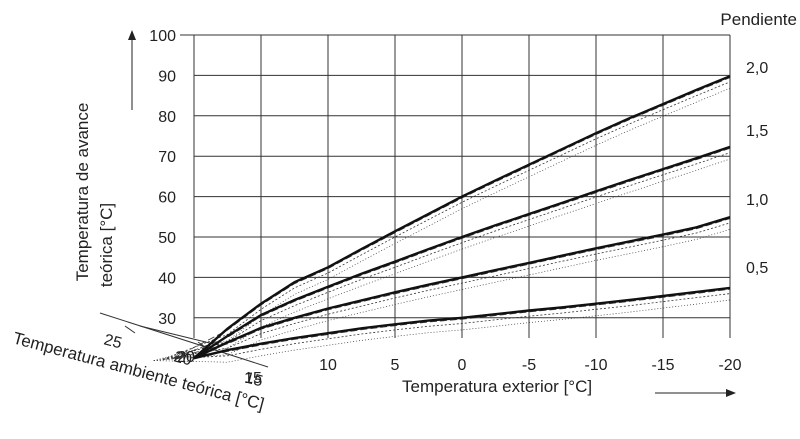 The height and width of the screenshot is (439, 800). I want to click on series-line, so click(462, 323).